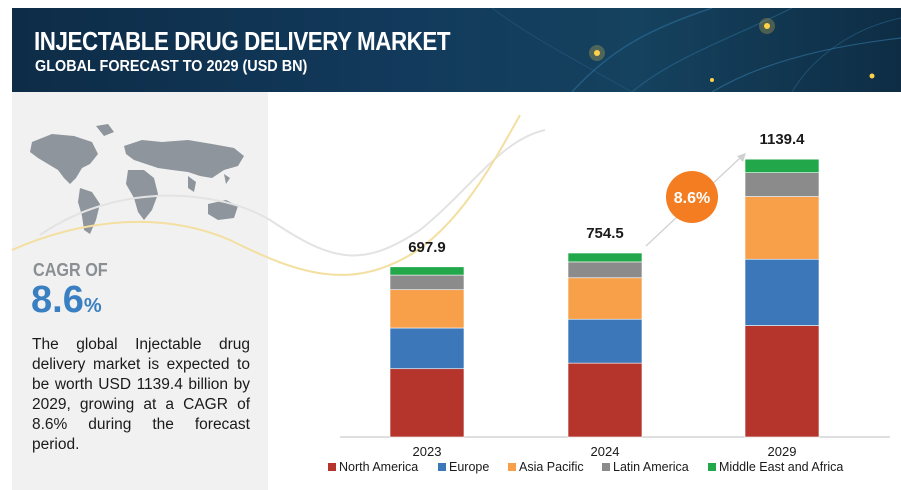 The height and width of the screenshot is (490, 901). I want to click on bar-2029-latin-america, so click(782, 184).